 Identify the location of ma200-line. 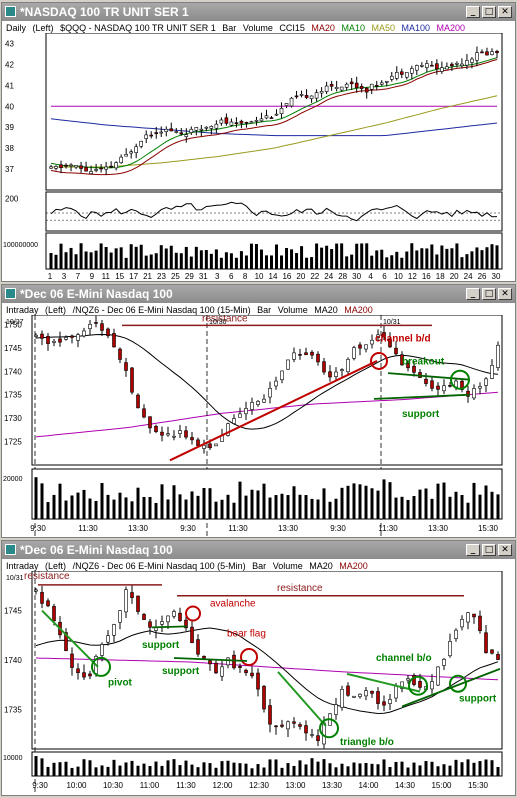
(267, 669).